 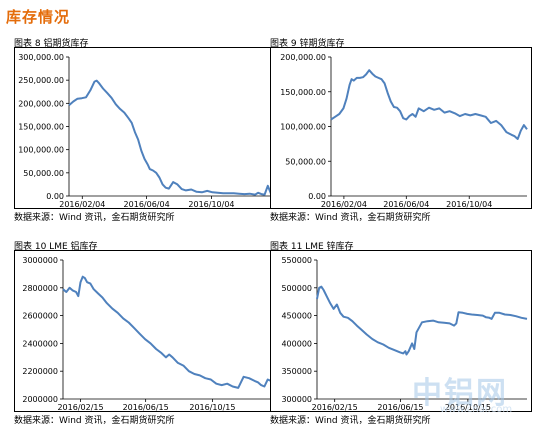 I want to click on y-tick-label: 400000, so click(x=296, y=343).